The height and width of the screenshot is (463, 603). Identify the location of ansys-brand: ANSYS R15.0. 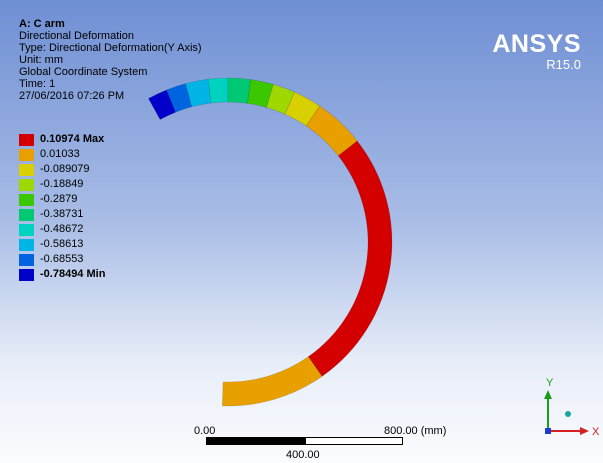
(536, 51).